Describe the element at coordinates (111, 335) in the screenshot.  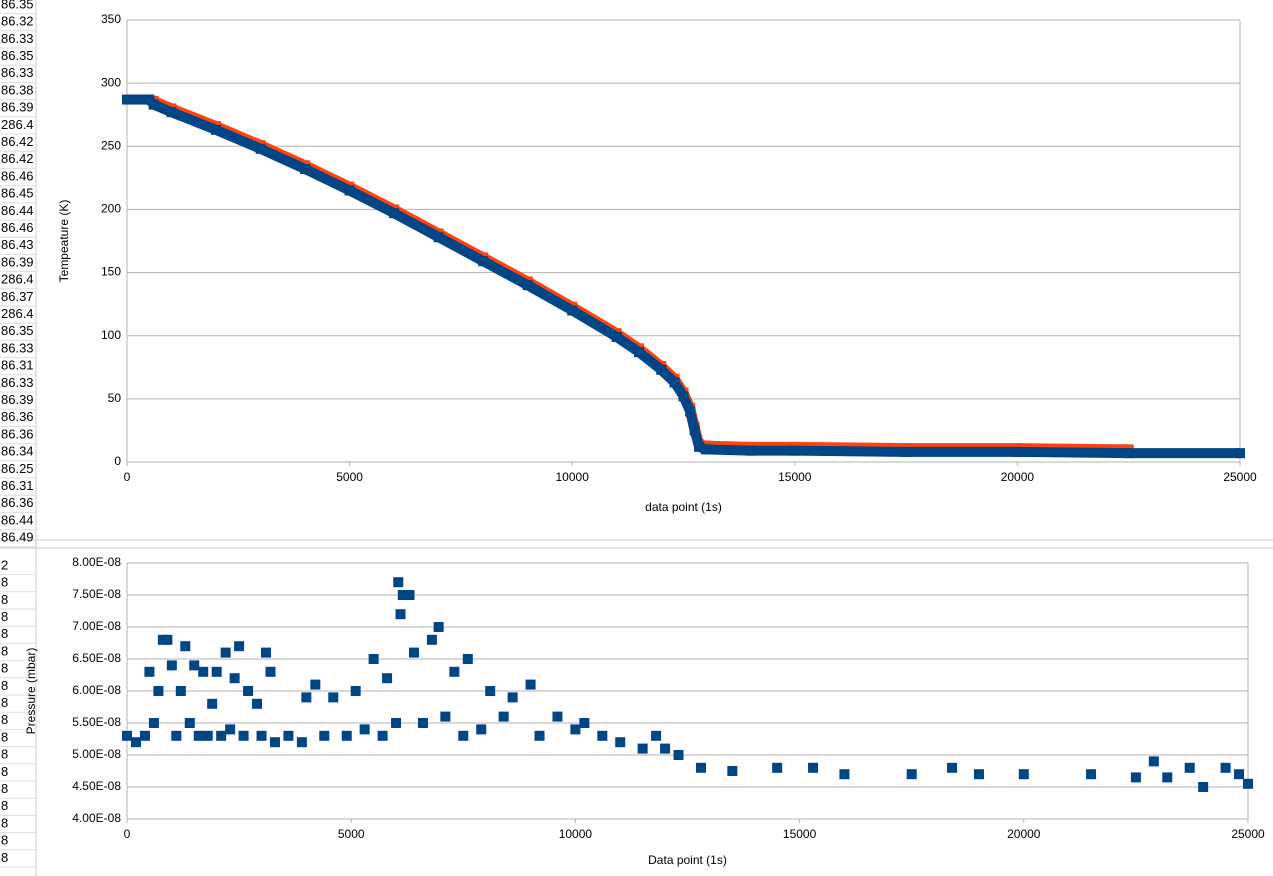
I see `y-tick-label: 100` at that location.